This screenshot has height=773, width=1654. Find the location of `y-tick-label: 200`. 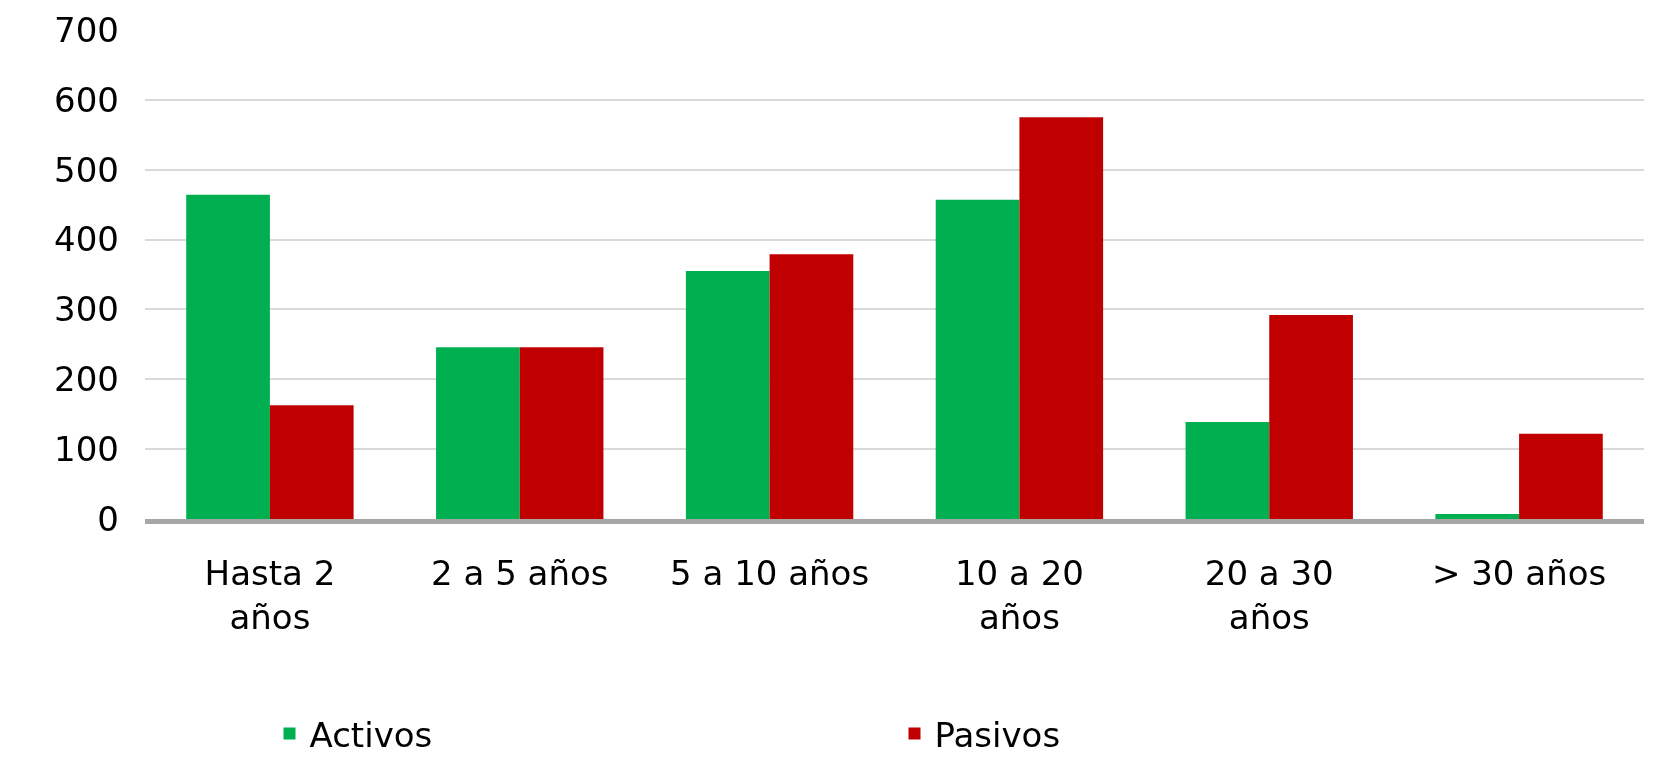

y-tick-label: 200 is located at coordinates (86, 379).